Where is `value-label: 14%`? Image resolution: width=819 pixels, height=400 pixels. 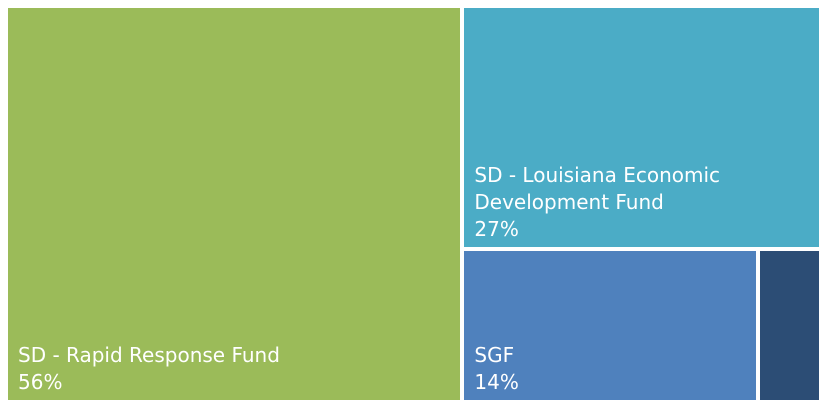
value-label: 14% is located at coordinates (496, 382).